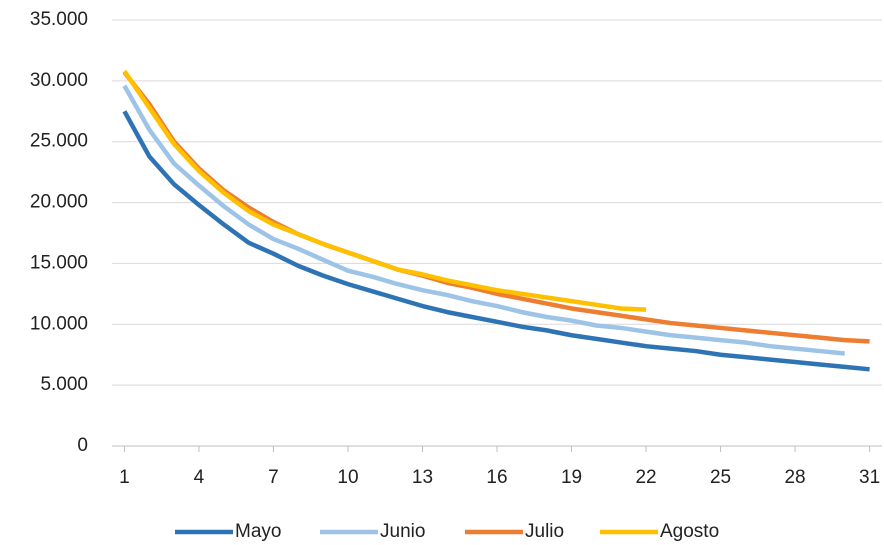 The width and height of the screenshot is (884, 545). What do you see at coordinates (422, 477) in the screenshot?
I see `x-tick-label: 13` at bounding box center [422, 477].